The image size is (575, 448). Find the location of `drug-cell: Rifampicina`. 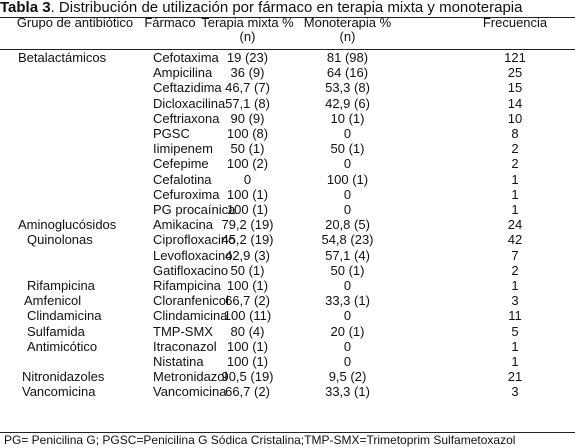

drug-cell: Rifampicina is located at coordinates (187, 285).